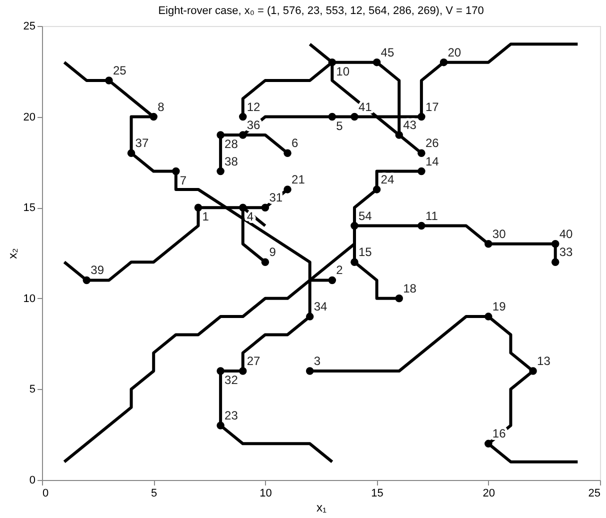 This screenshot has height=518, width=606. I want to click on annotation: 38, so click(231, 161).